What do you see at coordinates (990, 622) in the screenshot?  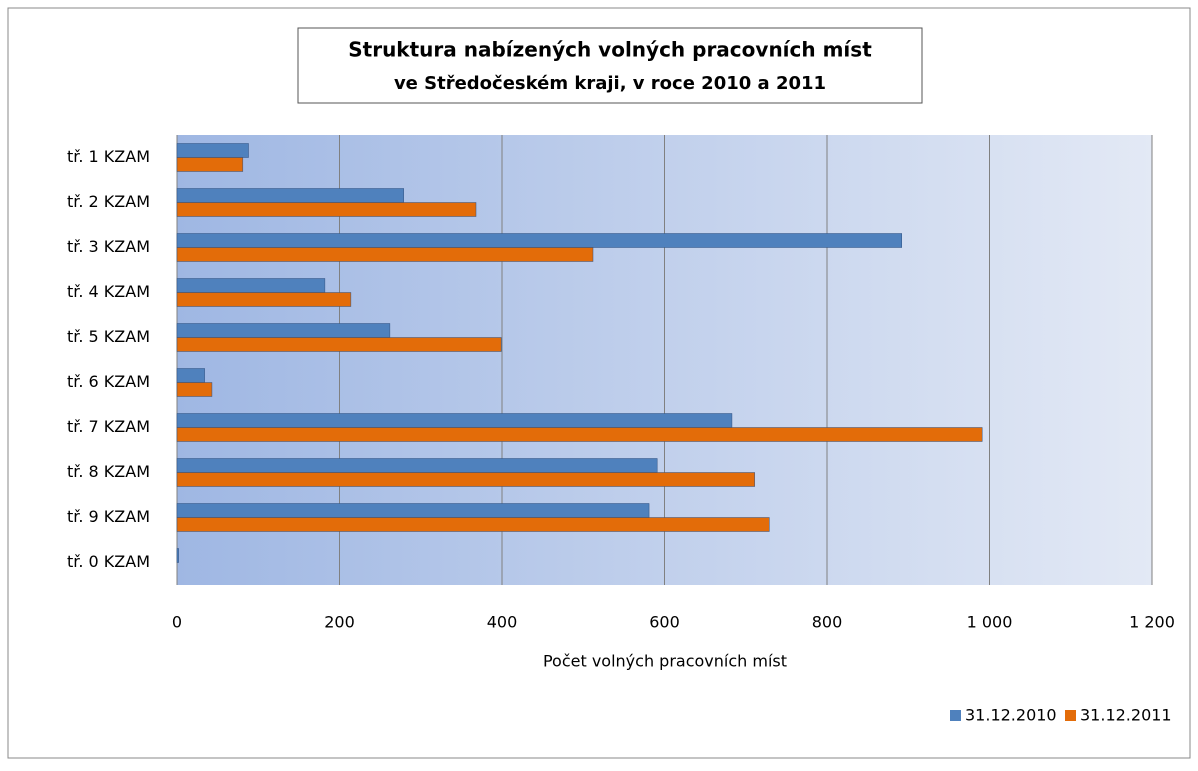 I see `x-tick-label: 1 000` at bounding box center [990, 622].